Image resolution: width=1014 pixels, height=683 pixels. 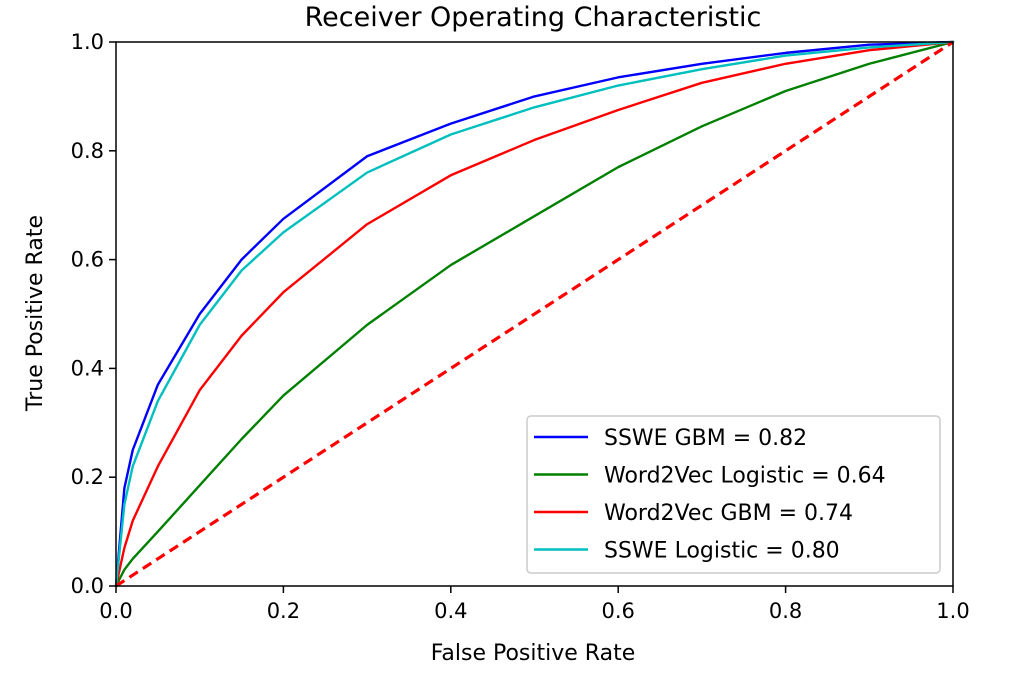 What do you see at coordinates (87, 151) in the screenshot?
I see `y-tick-label: 0.8` at bounding box center [87, 151].